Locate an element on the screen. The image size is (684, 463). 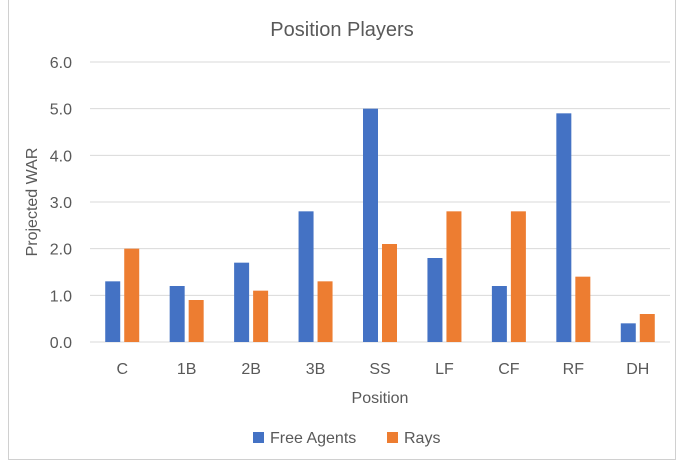
bar-rays-ss is located at coordinates (389, 293).